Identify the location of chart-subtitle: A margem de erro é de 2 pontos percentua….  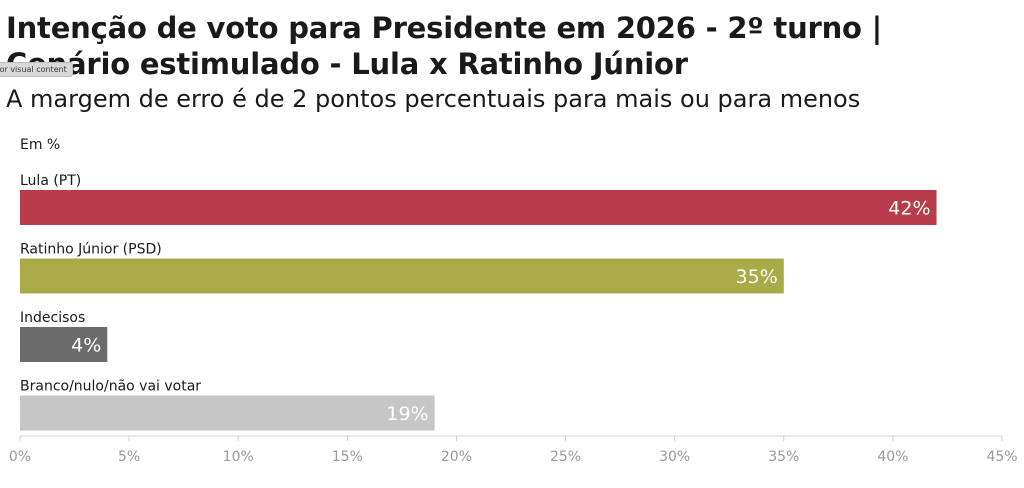
(433, 99).